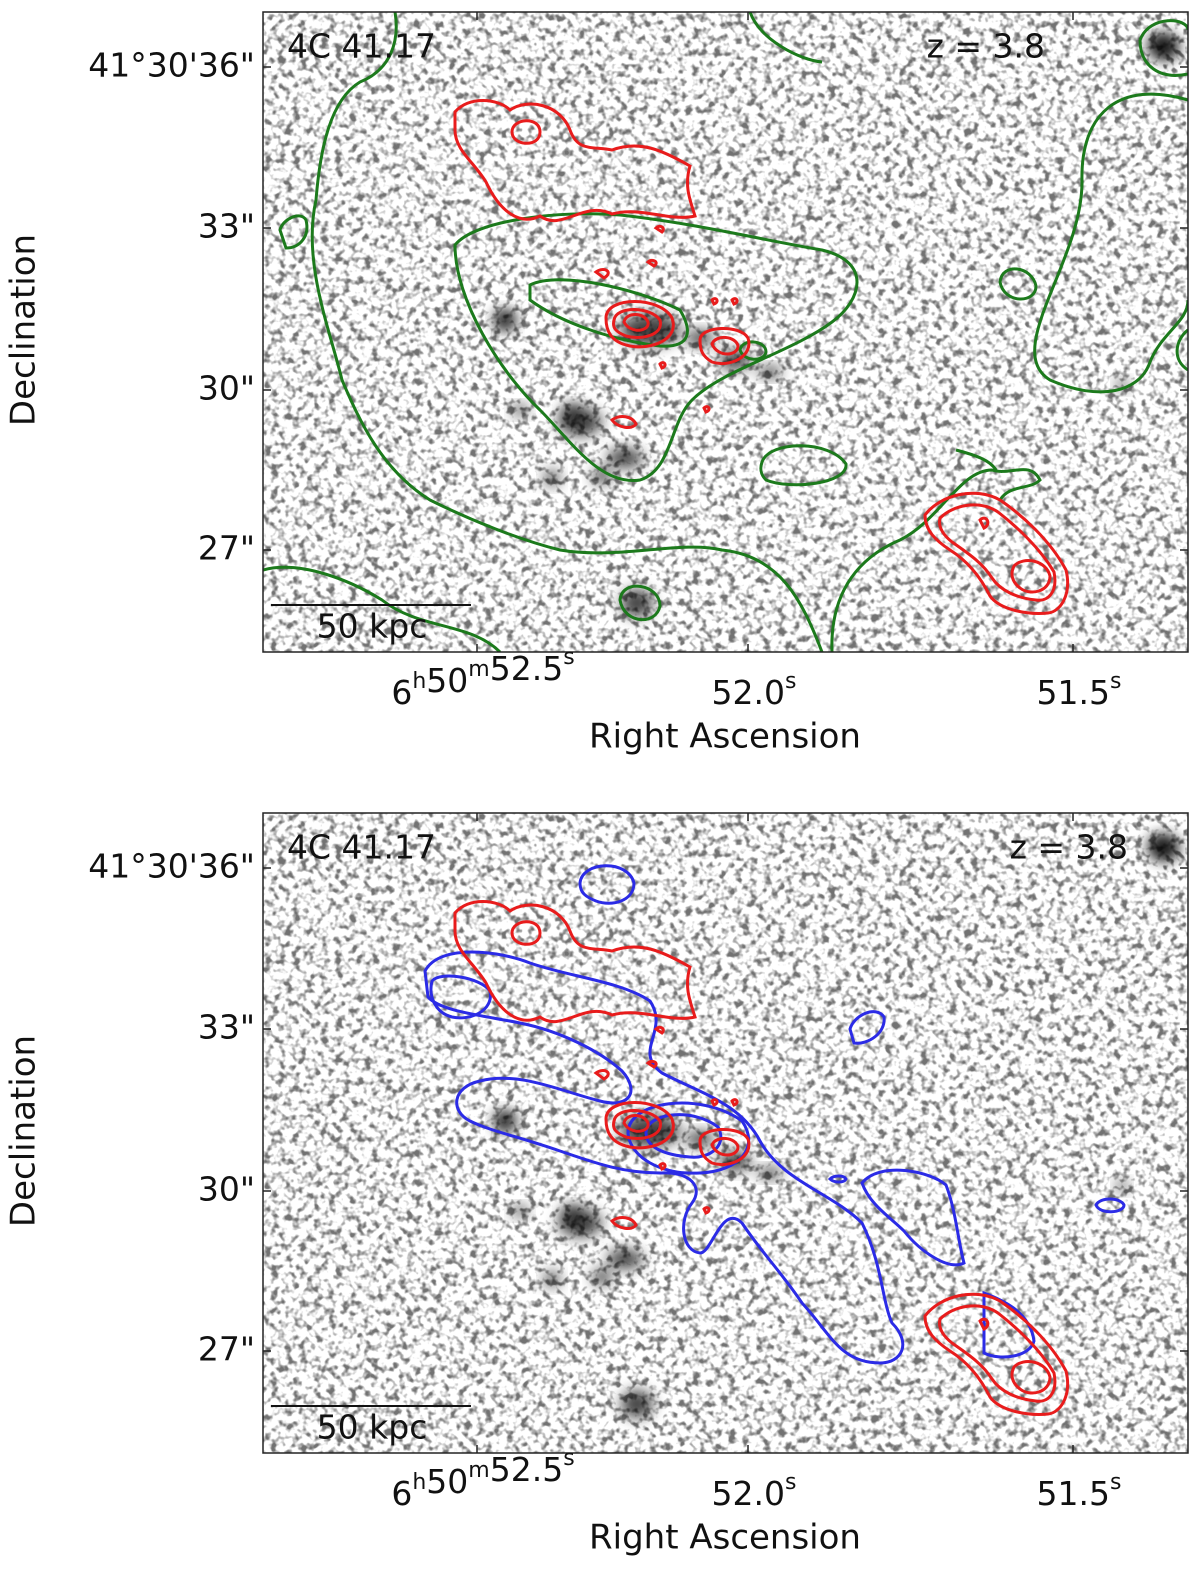  Describe the element at coordinates (748, 1493) in the screenshot. I see `x-tick-value: 52.0` at that location.